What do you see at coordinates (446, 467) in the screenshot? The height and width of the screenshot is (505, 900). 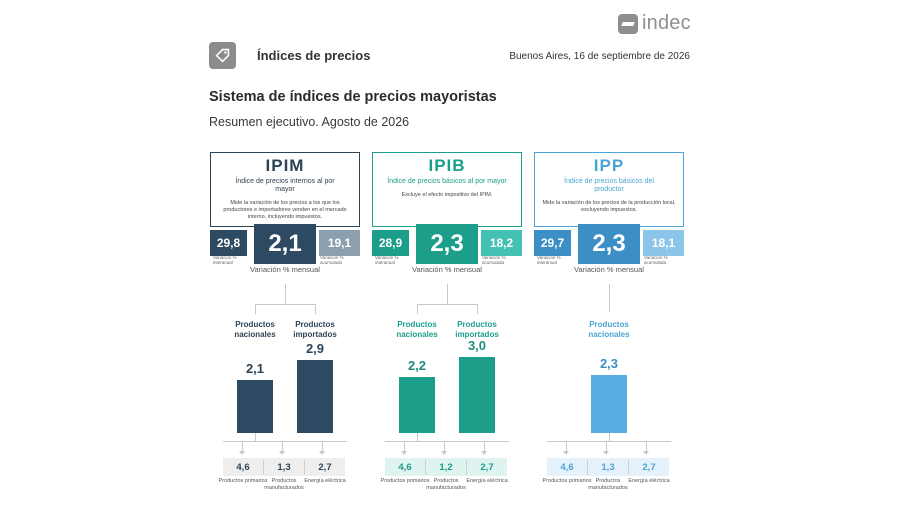 I see `breakdown-value: 1,2` at bounding box center [446, 467].